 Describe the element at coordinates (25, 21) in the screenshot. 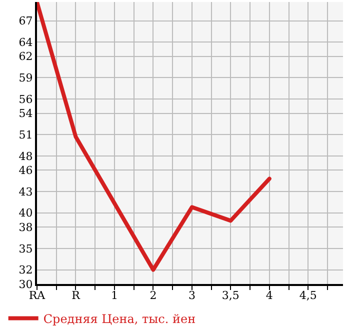

I see `y-tick-label: 67` at that location.